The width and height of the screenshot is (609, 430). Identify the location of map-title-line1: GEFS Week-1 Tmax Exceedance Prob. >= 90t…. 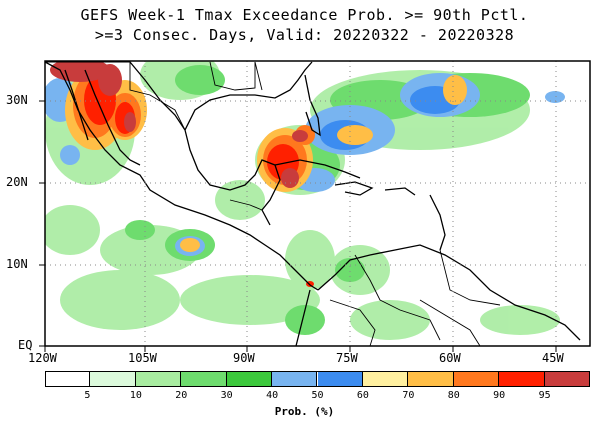
(304, 15).